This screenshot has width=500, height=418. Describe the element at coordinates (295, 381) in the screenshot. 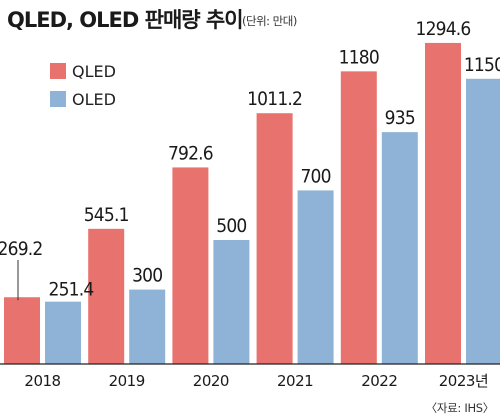

I see `x-tick-label-3: 2021` at that location.